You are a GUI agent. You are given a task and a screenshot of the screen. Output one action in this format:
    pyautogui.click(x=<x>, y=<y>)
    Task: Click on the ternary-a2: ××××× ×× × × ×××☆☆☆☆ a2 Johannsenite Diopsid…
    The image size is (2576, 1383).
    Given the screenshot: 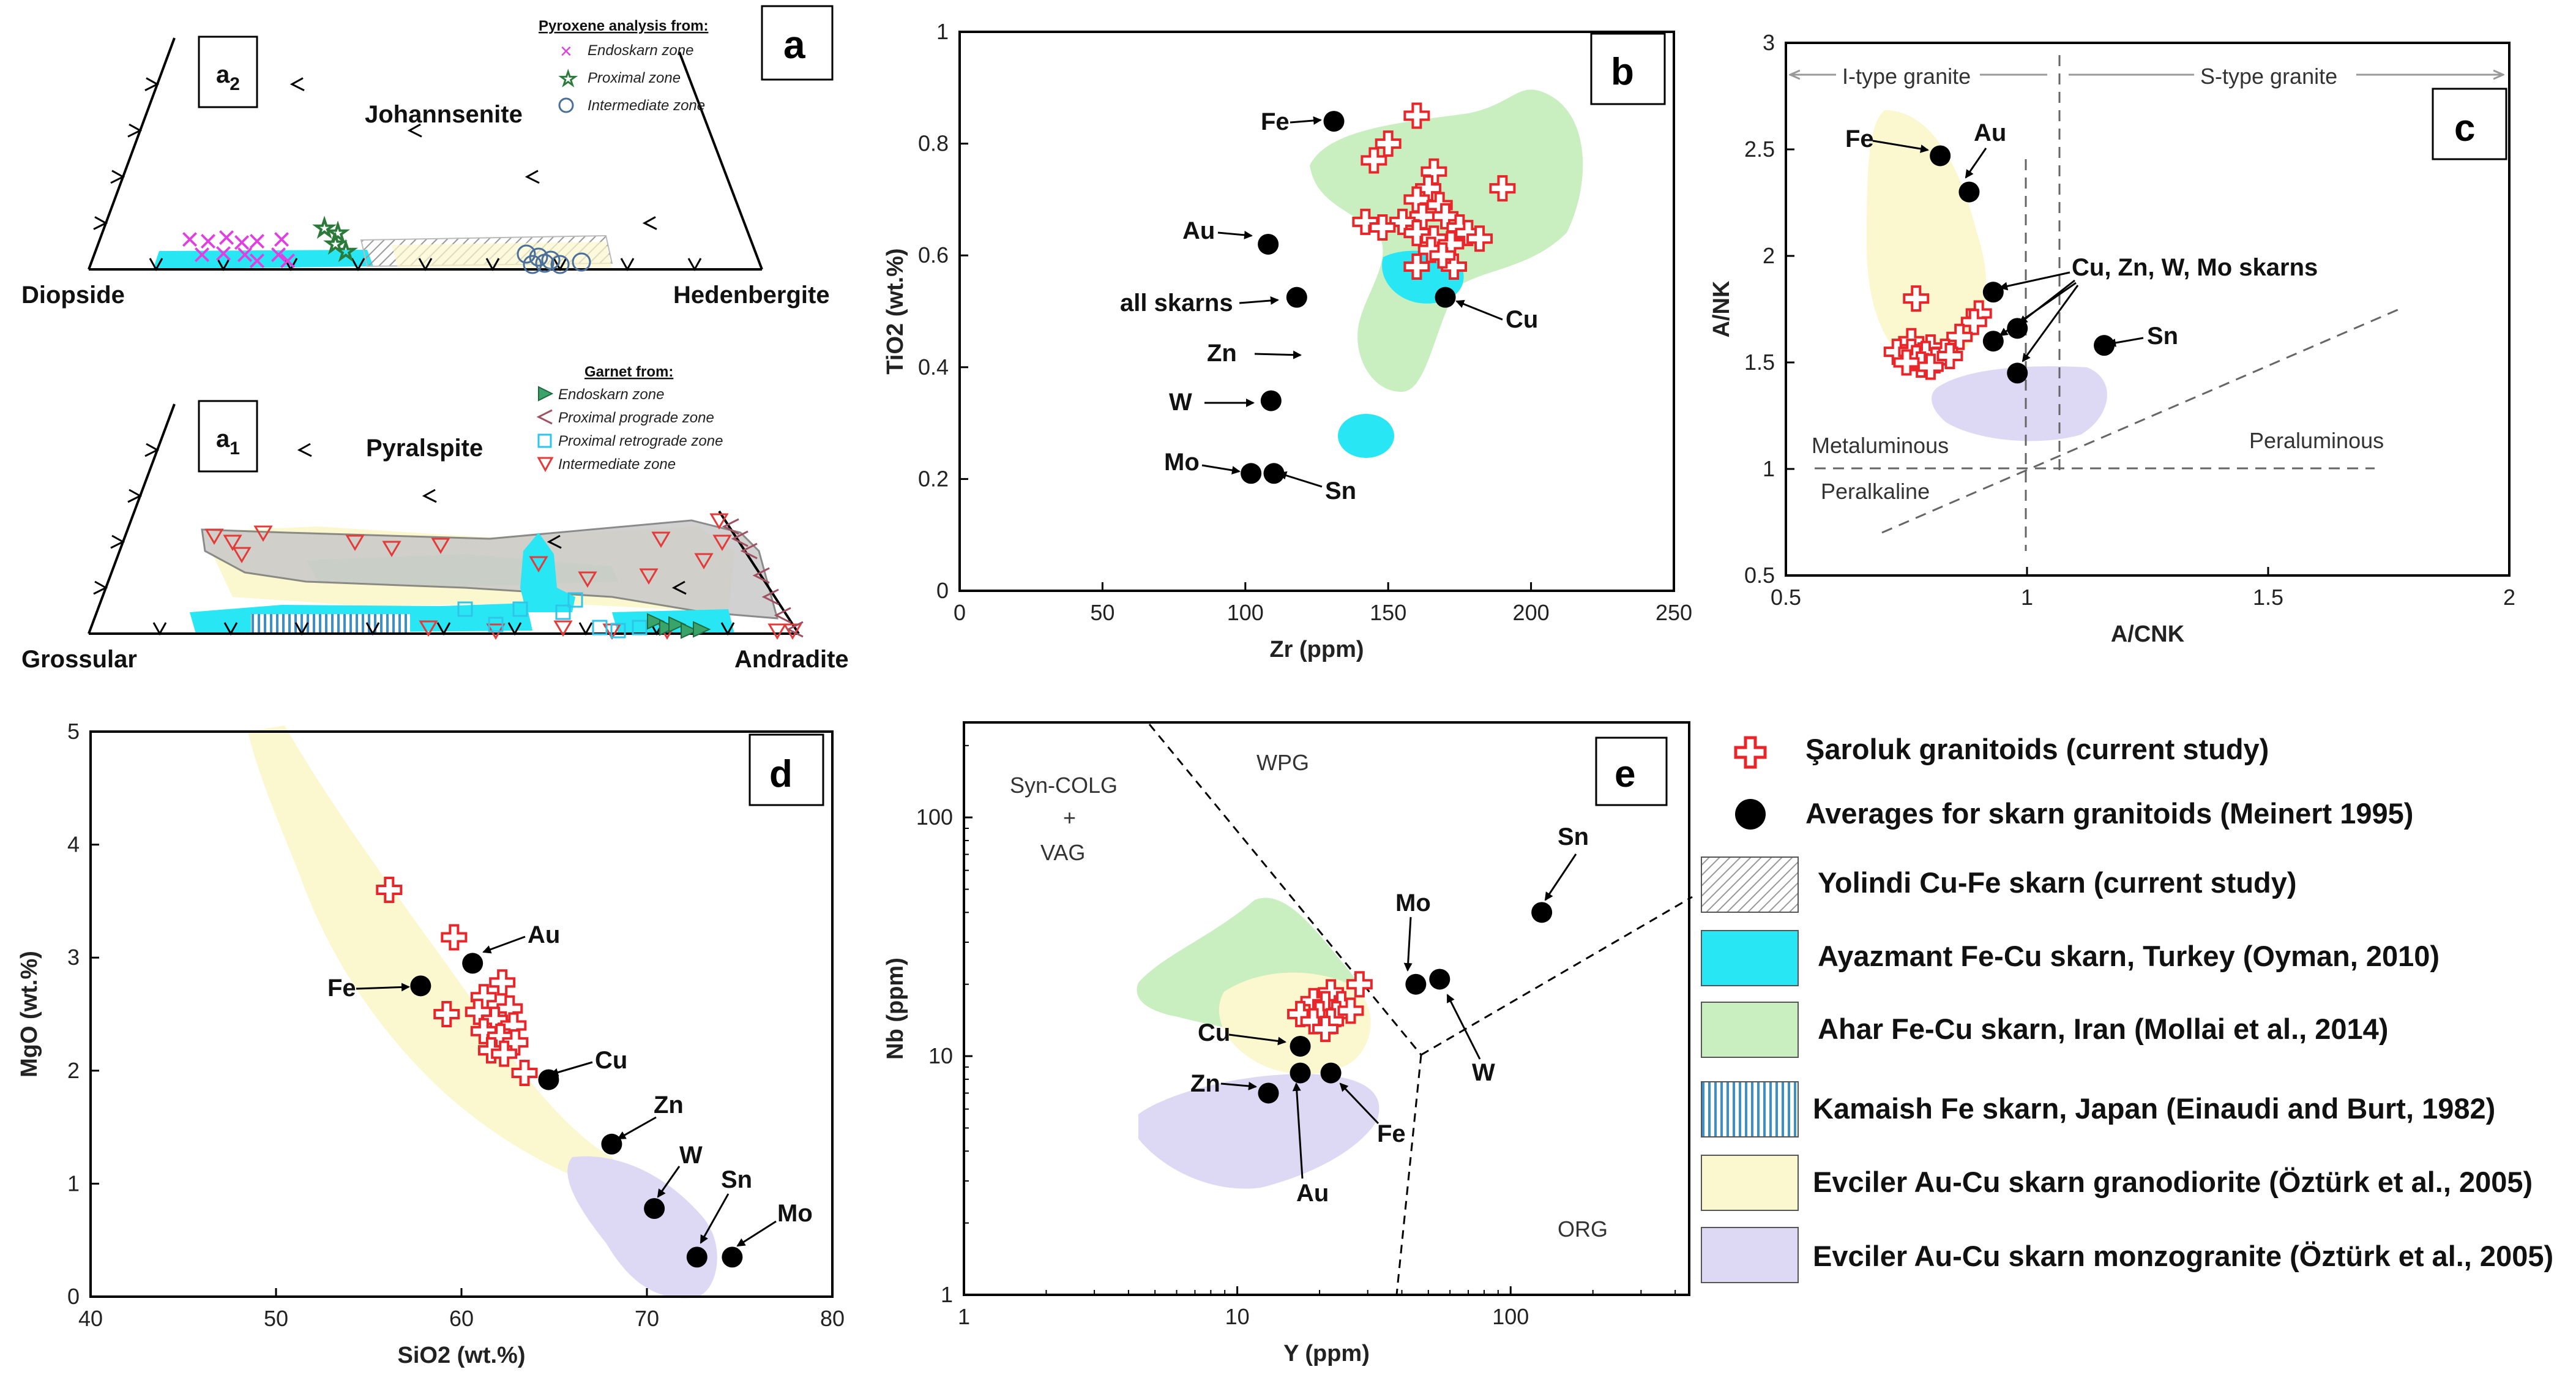 What is the action you would take?
    pyautogui.click(x=427, y=157)
    